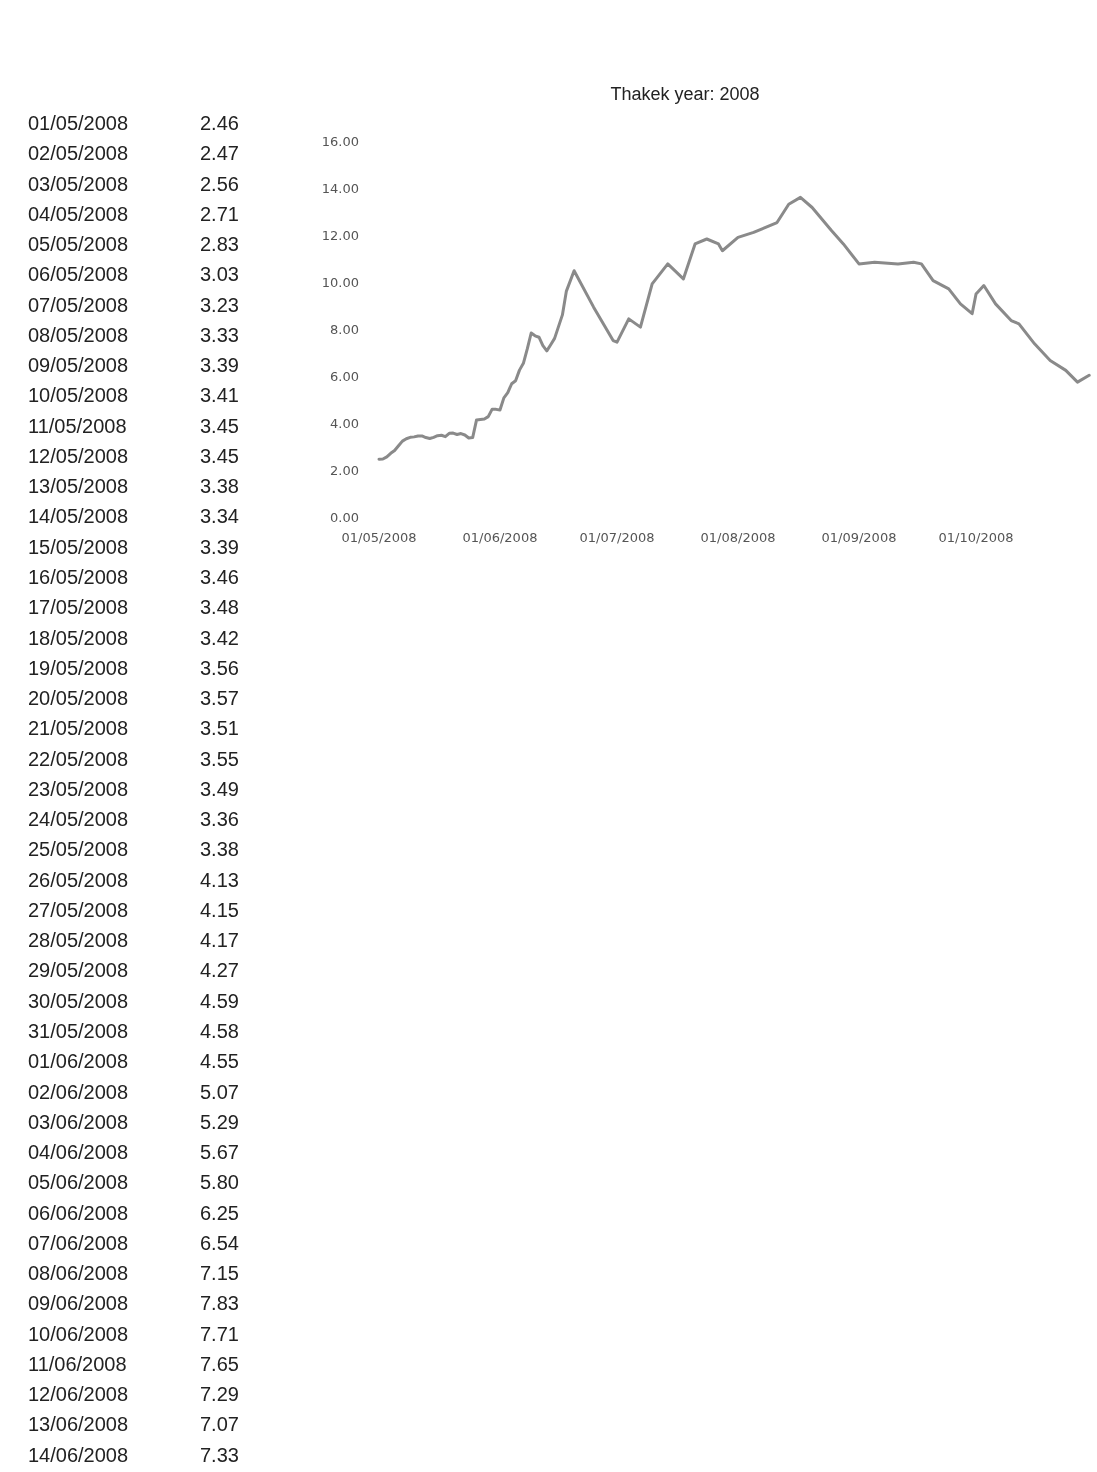 The height and width of the screenshot is (1472, 1097). Describe the element at coordinates (344, 470) in the screenshot. I see `y-tick-label: 2.00` at that location.